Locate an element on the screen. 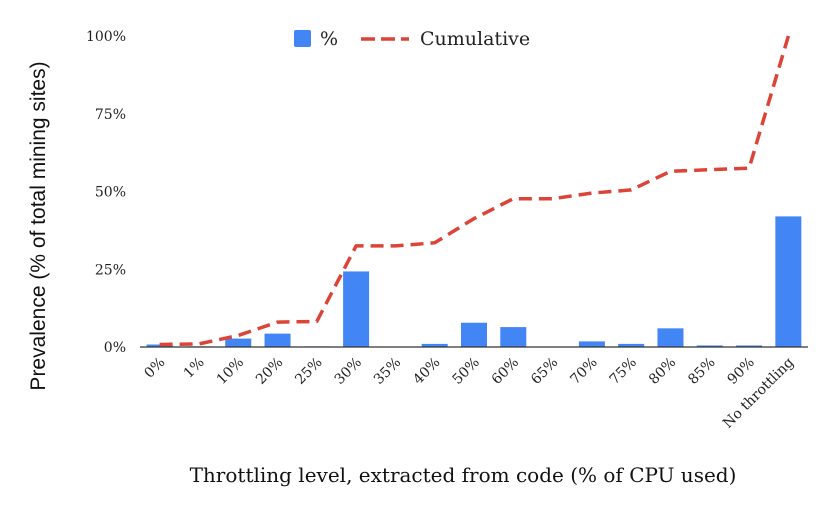  x-tick-label: 90% is located at coordinates (741, 371).